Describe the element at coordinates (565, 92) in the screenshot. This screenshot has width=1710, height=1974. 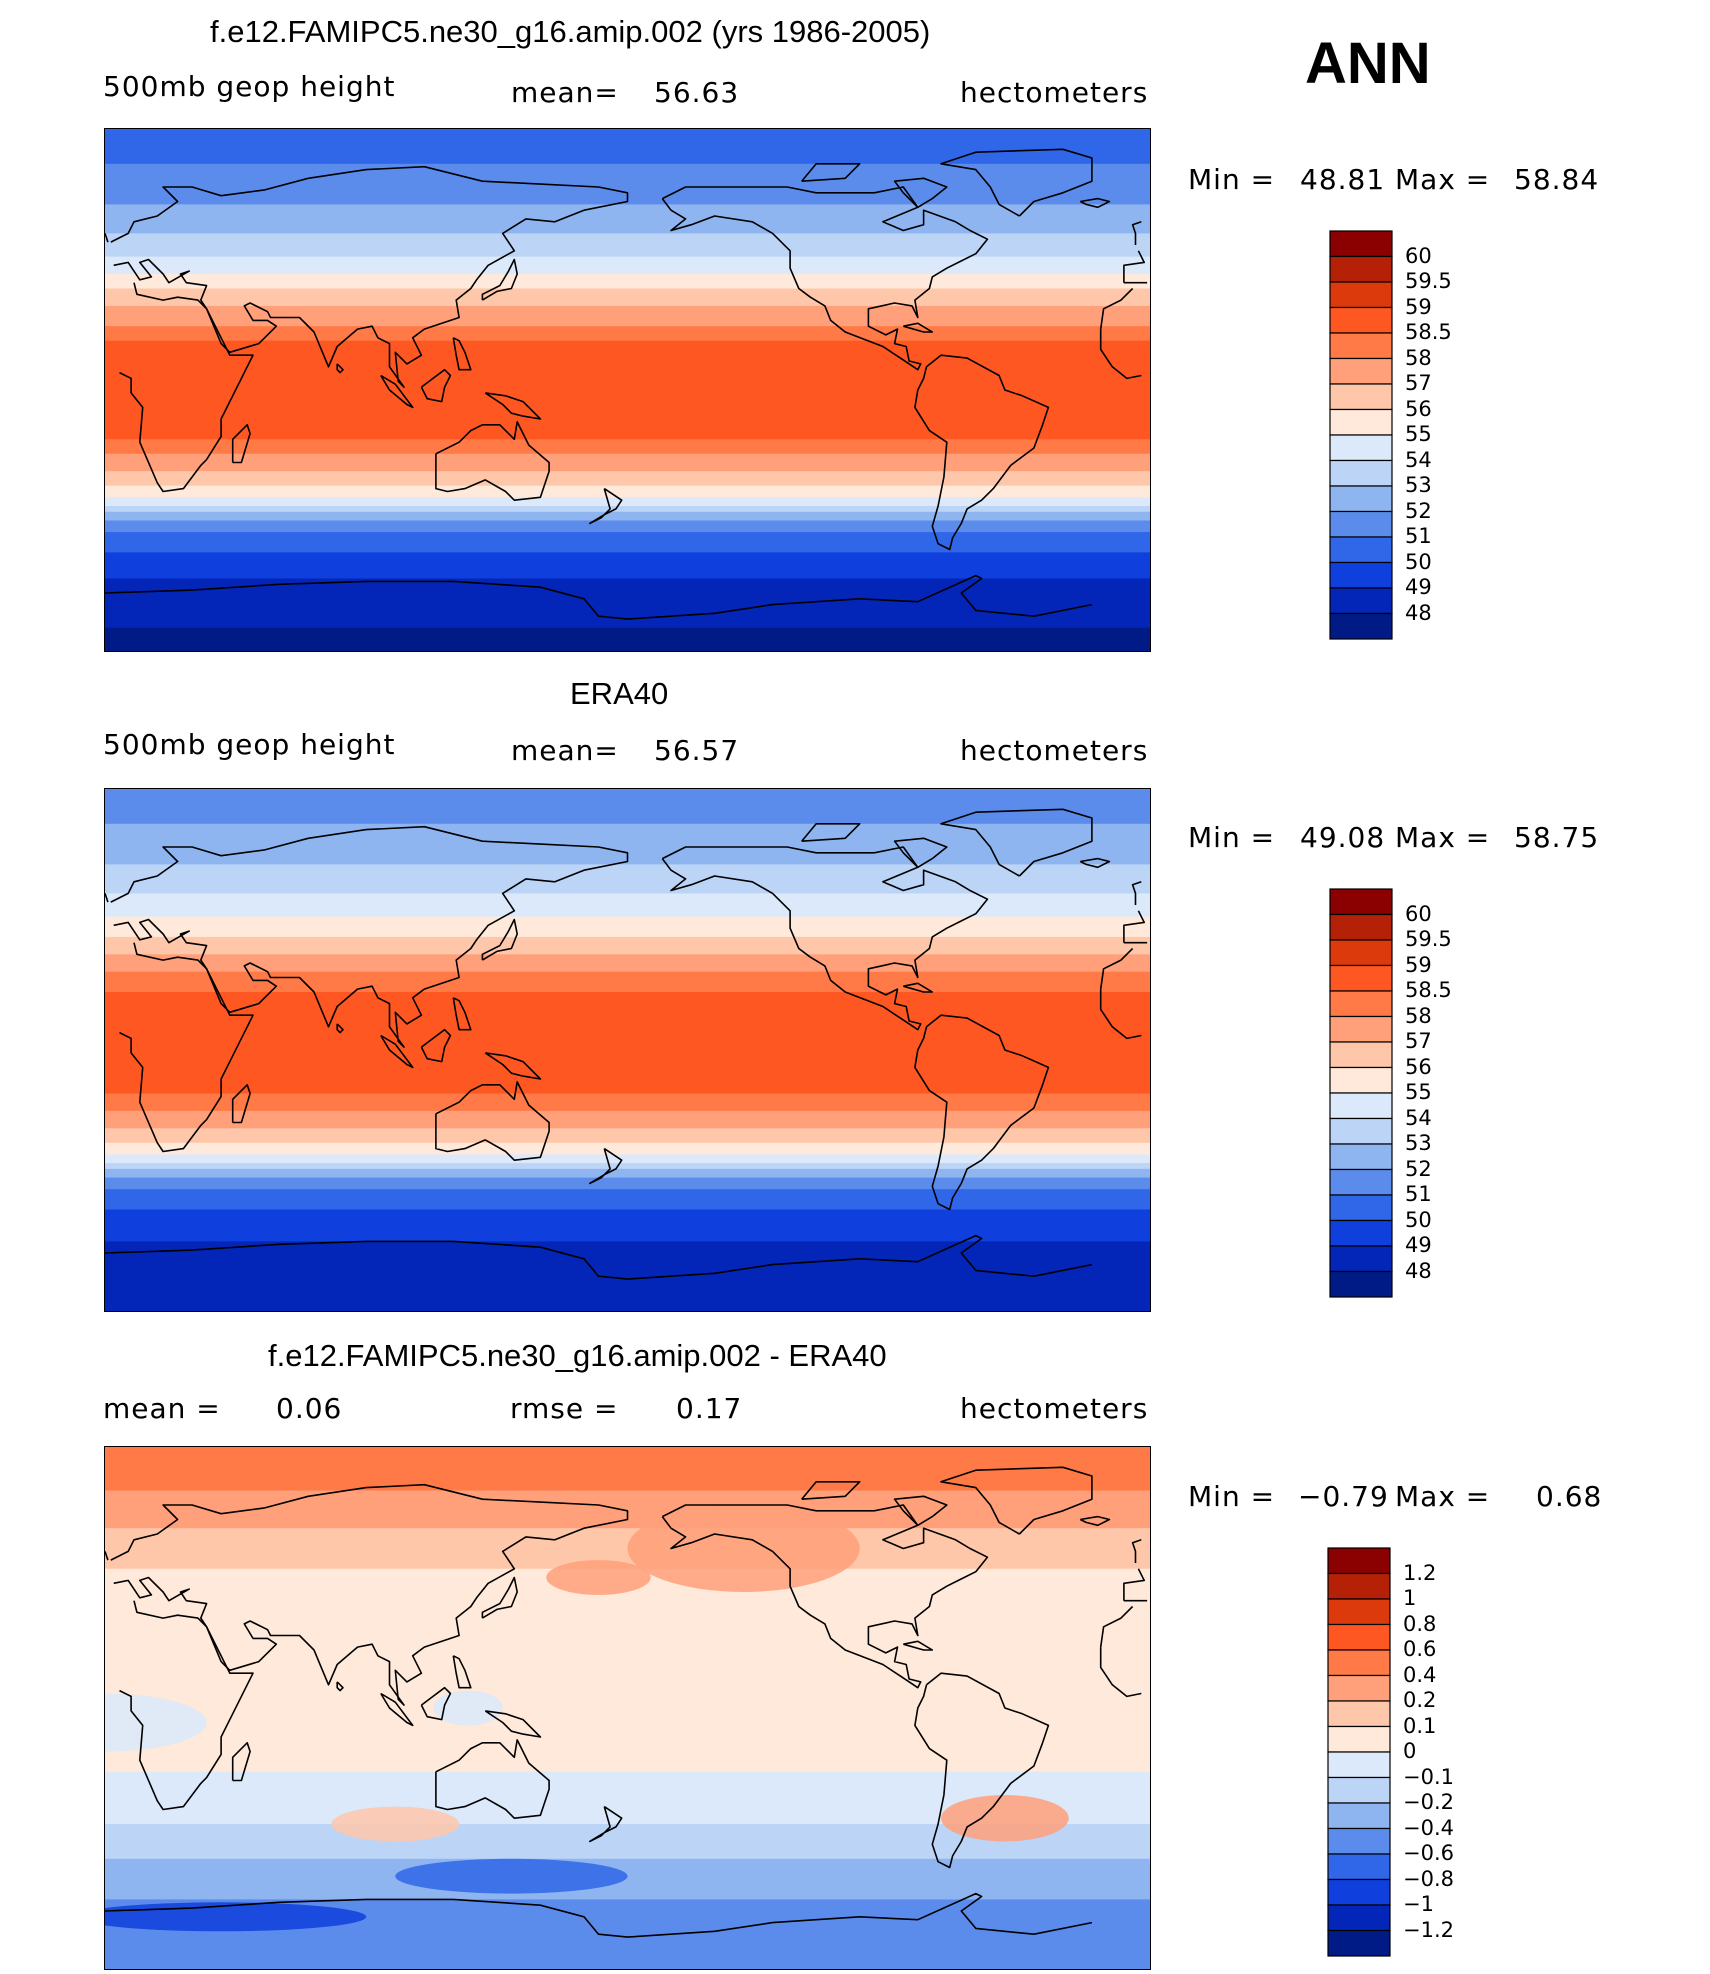
I see `panel-1-mean-label: mean=` at that location.